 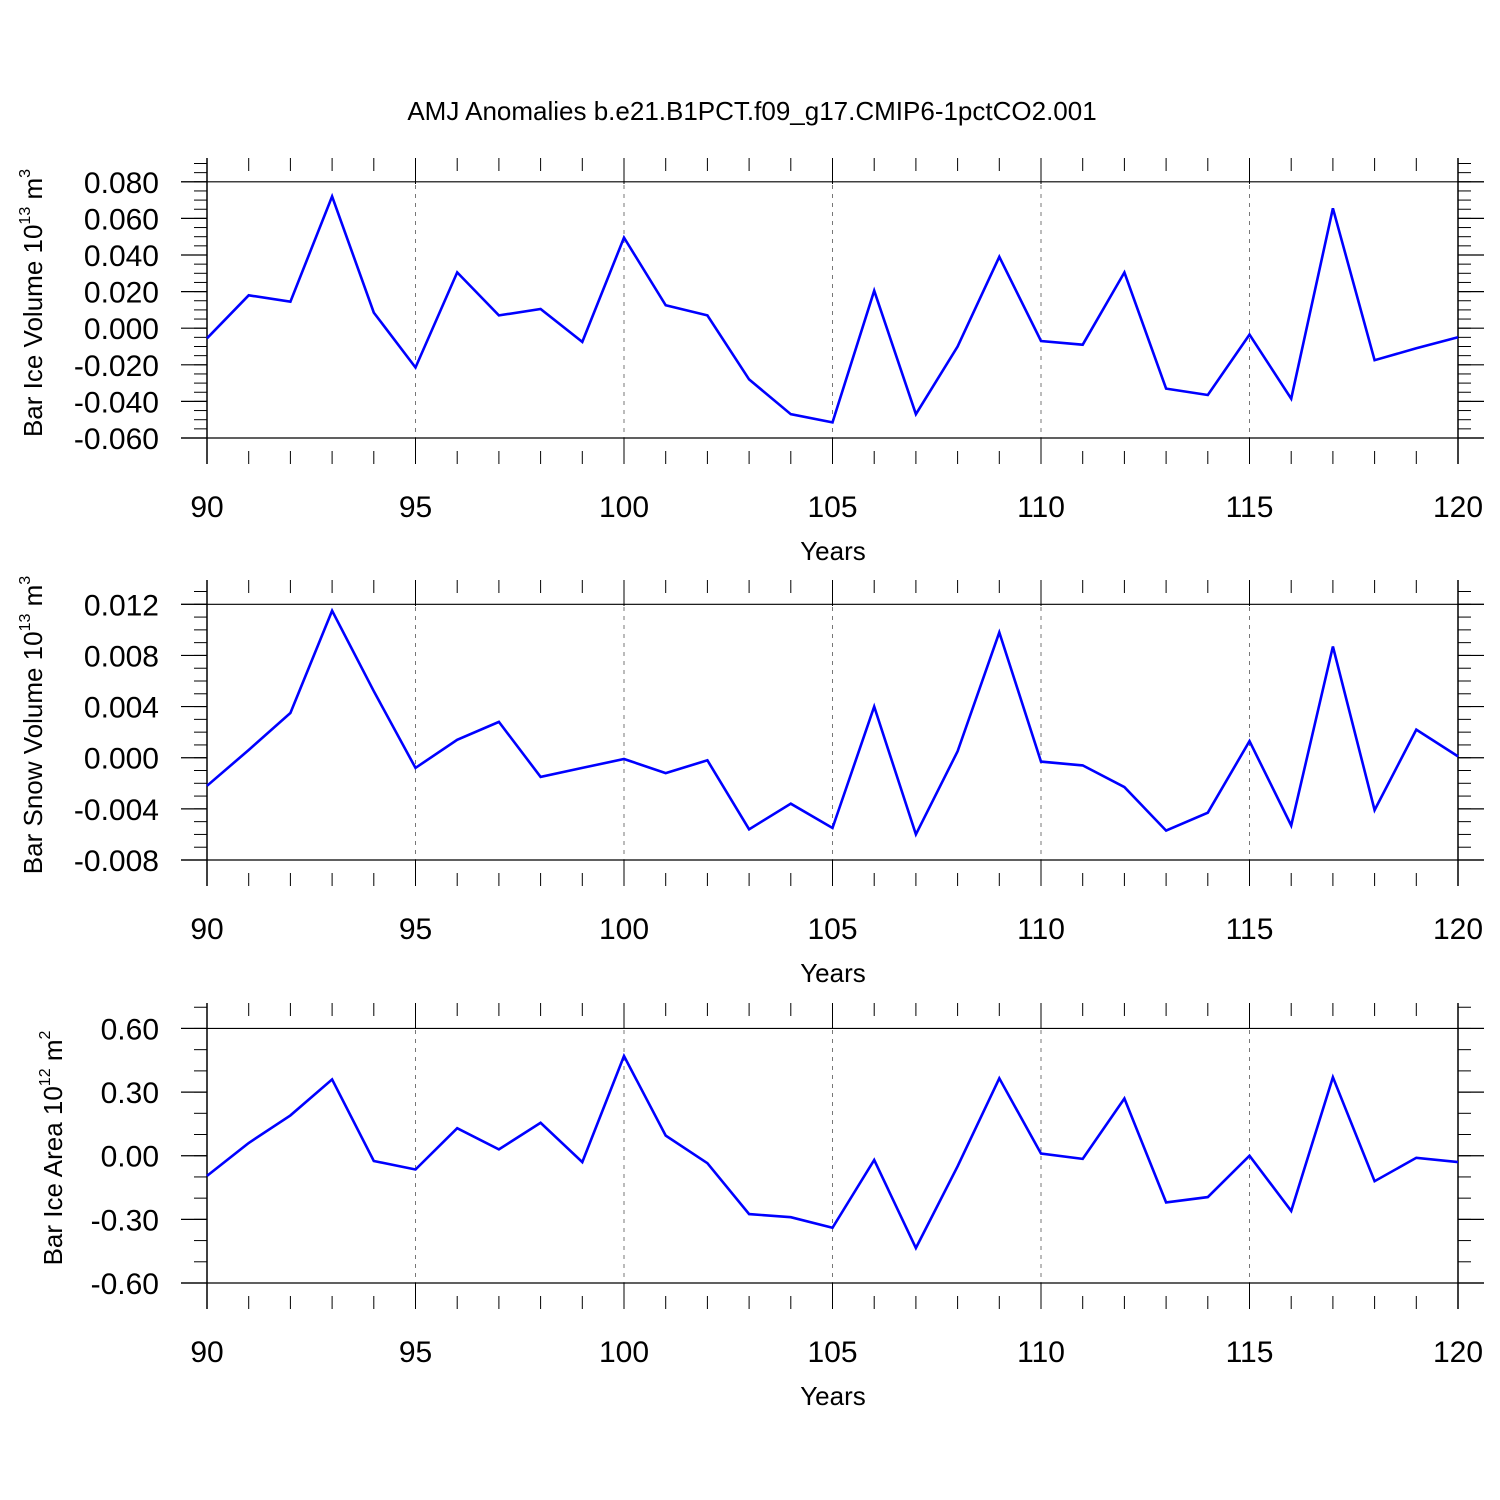 I want to click on y-tick-label: -0.020, so click(x=116, y=366).